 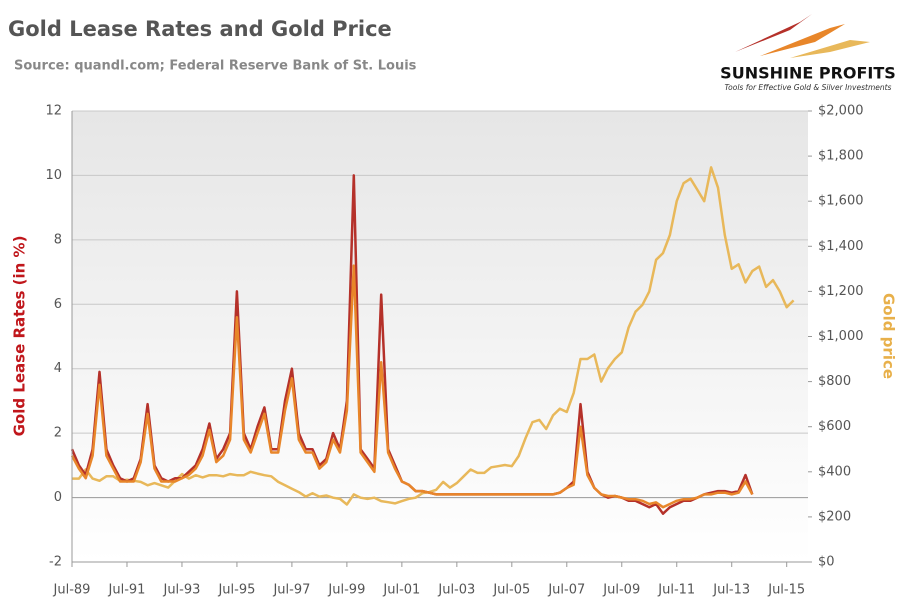 I want to click on y2-tick-label: $600, so click(x=834, y=426).